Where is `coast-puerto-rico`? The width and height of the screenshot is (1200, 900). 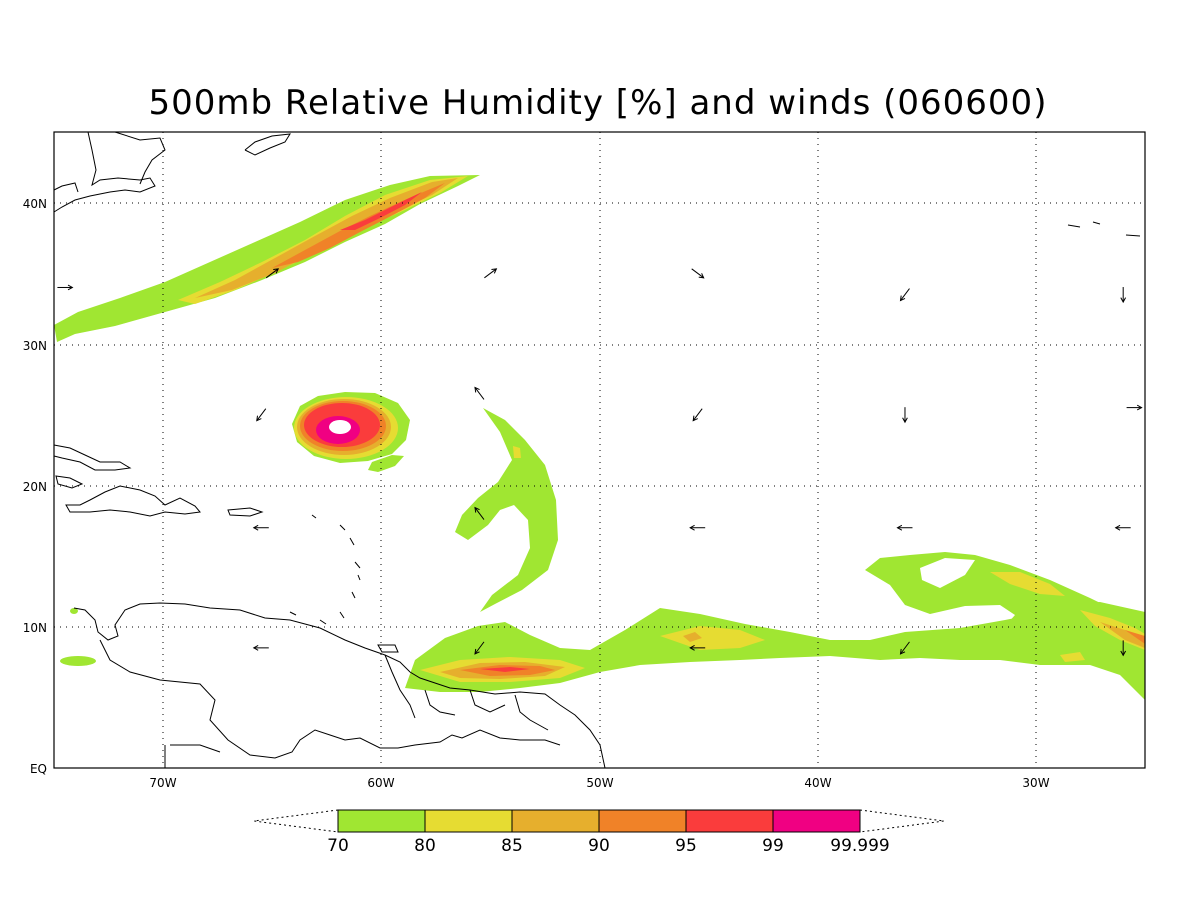 coast-puerto-rico is located at coordinates (245, 512).